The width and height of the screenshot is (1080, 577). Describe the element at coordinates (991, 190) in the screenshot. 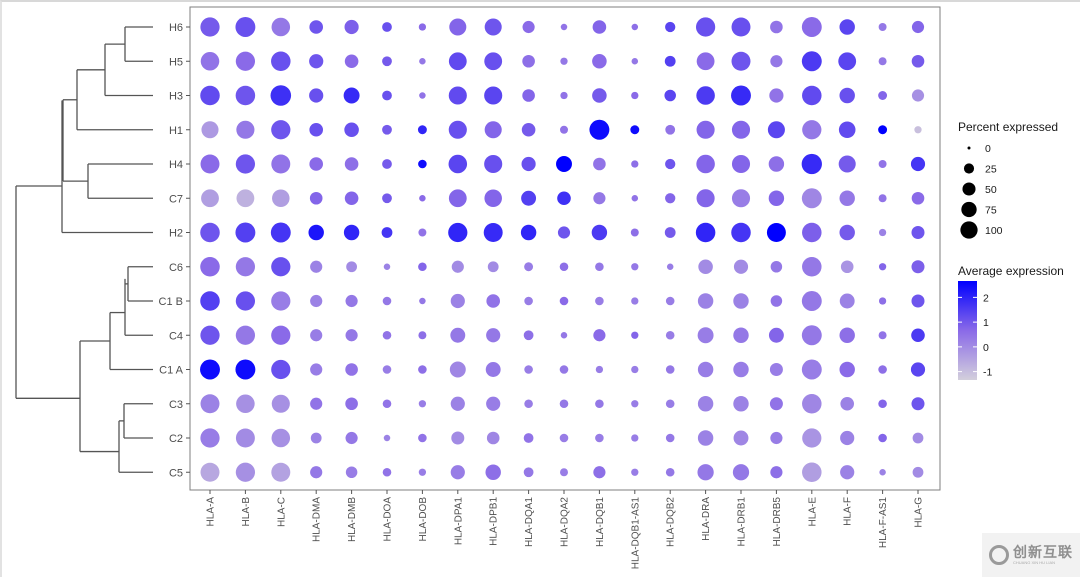

I see `size-legend-label: 50` at that location.